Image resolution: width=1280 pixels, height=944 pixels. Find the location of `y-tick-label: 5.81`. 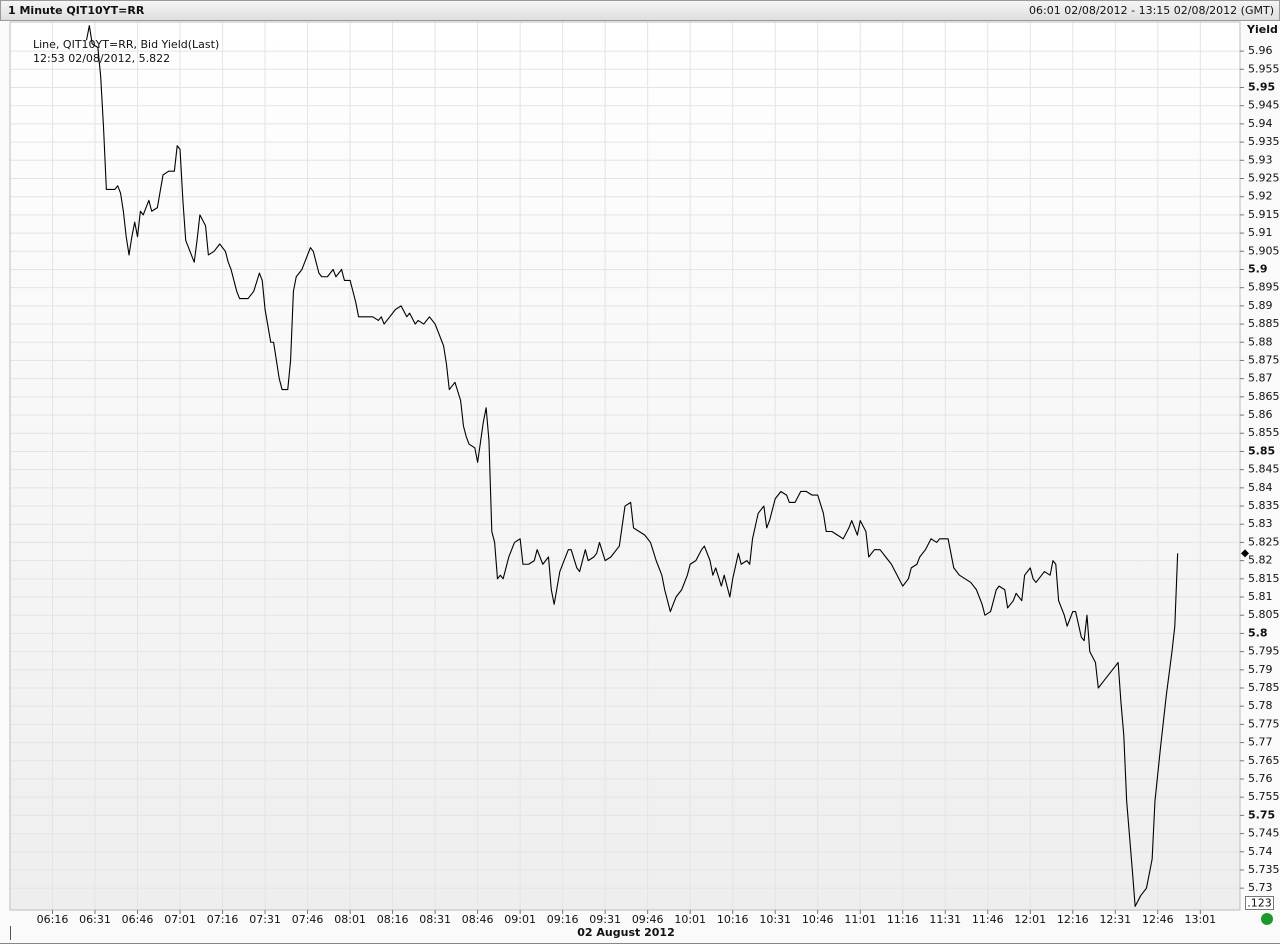

y-tick-label: 5.81 is located at coordinates (1260, 596).